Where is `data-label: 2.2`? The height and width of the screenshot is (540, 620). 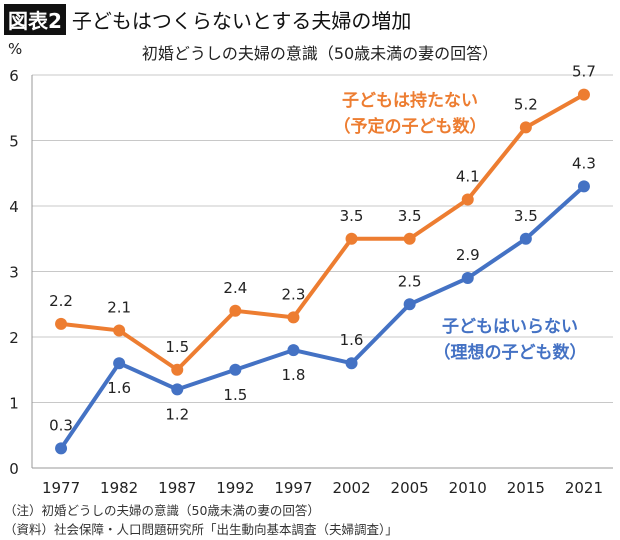
data-label: 2.2 is located at coordinates (61, 301).